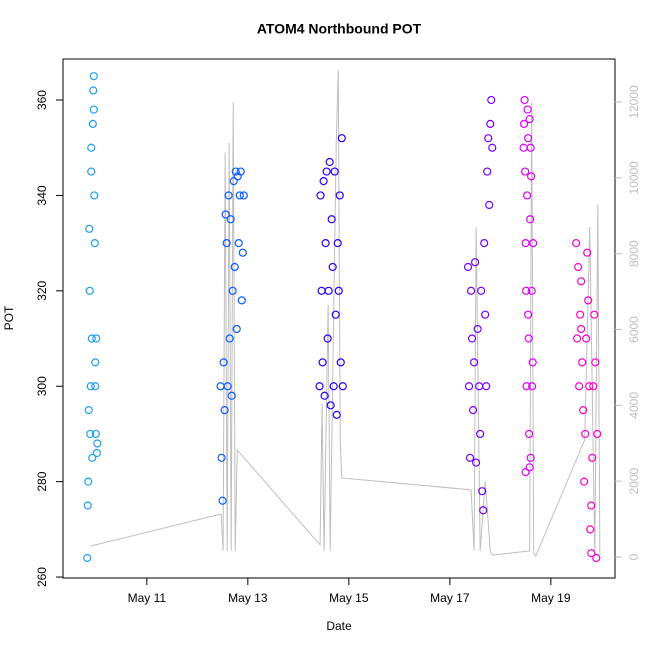  What do you see at coordinates (42, 195) in the screenshot?
I see `y-tick-label: 340` at bounding box center [42, 195].